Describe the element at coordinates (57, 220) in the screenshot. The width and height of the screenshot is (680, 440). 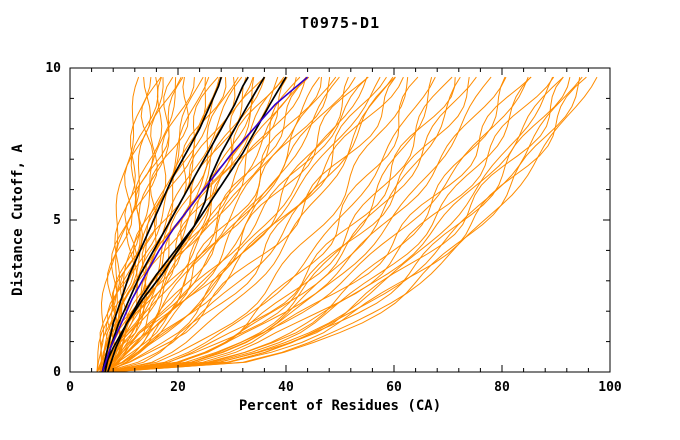
I see `y-tick-label: 5` at that location.